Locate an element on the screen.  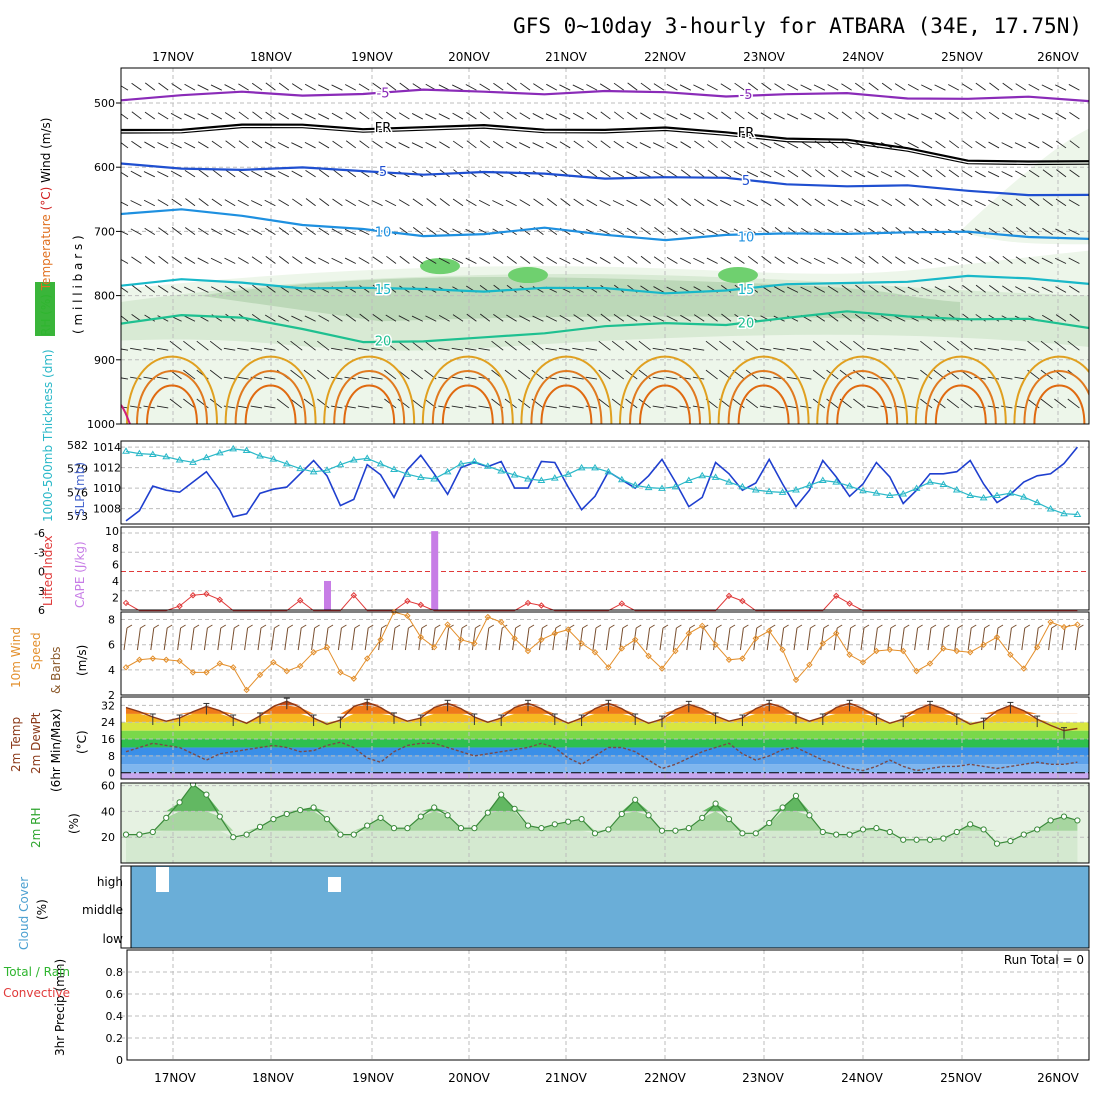
axis-label-part: RH (%) is located at coordinates (46, 313).